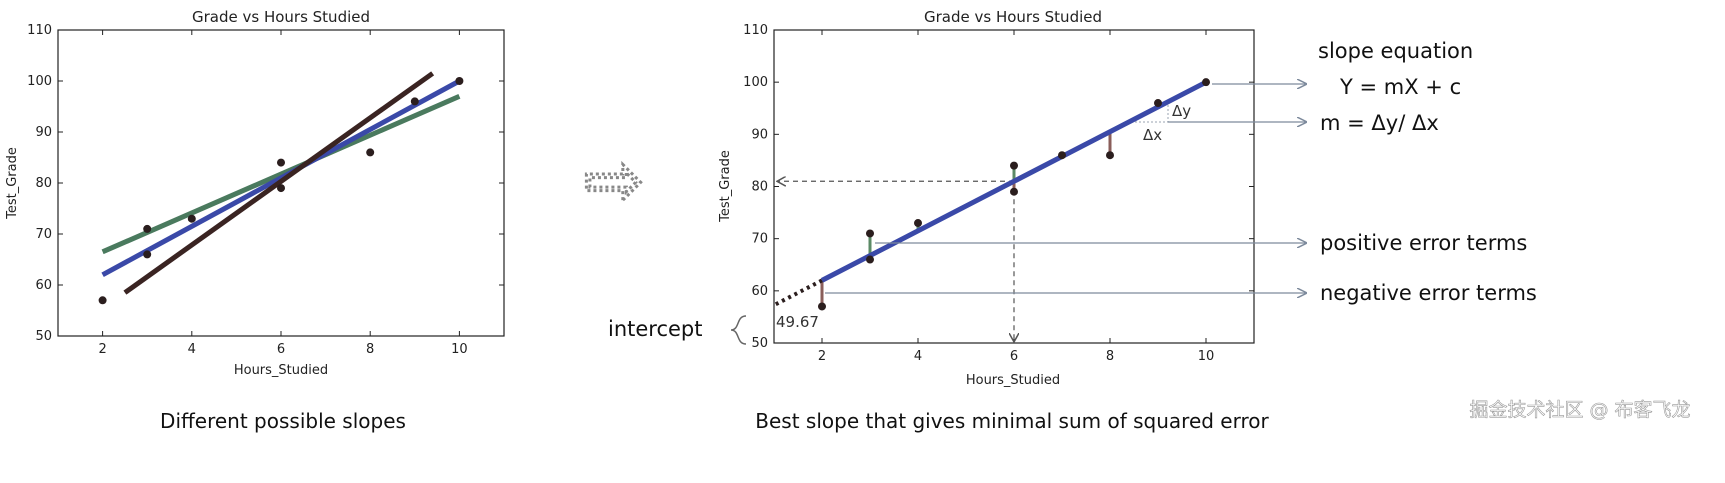 The width and height of the screenshot is (1725, 483). Describe the element at coordinates (725, 186) in the screenshot. I see `right-y-axis-label: Test_Grade` at that location.